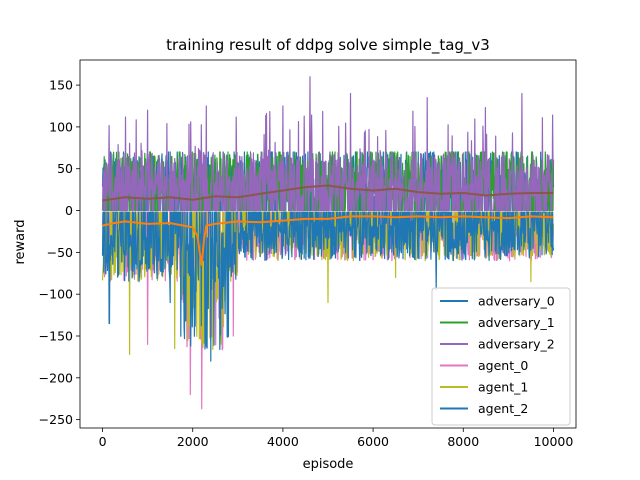 The height and width of the screenshot is (480, 640). What do you see at coordinates (69, 210) in the screenshot?
I see `y-tick-label-0: 0` at bounding box center [69, 210].